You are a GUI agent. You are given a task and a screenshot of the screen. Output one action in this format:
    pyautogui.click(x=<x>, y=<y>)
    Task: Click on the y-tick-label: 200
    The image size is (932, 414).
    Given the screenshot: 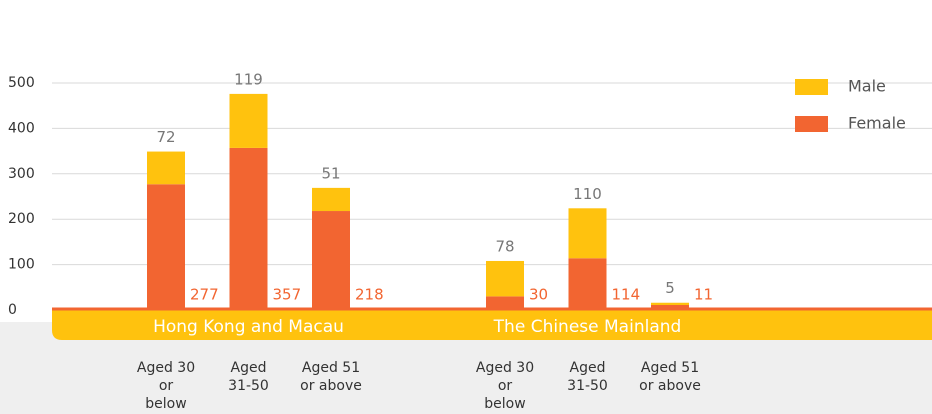 What is the action you would take?
    pyautogui.click(x=21, y=219)
    